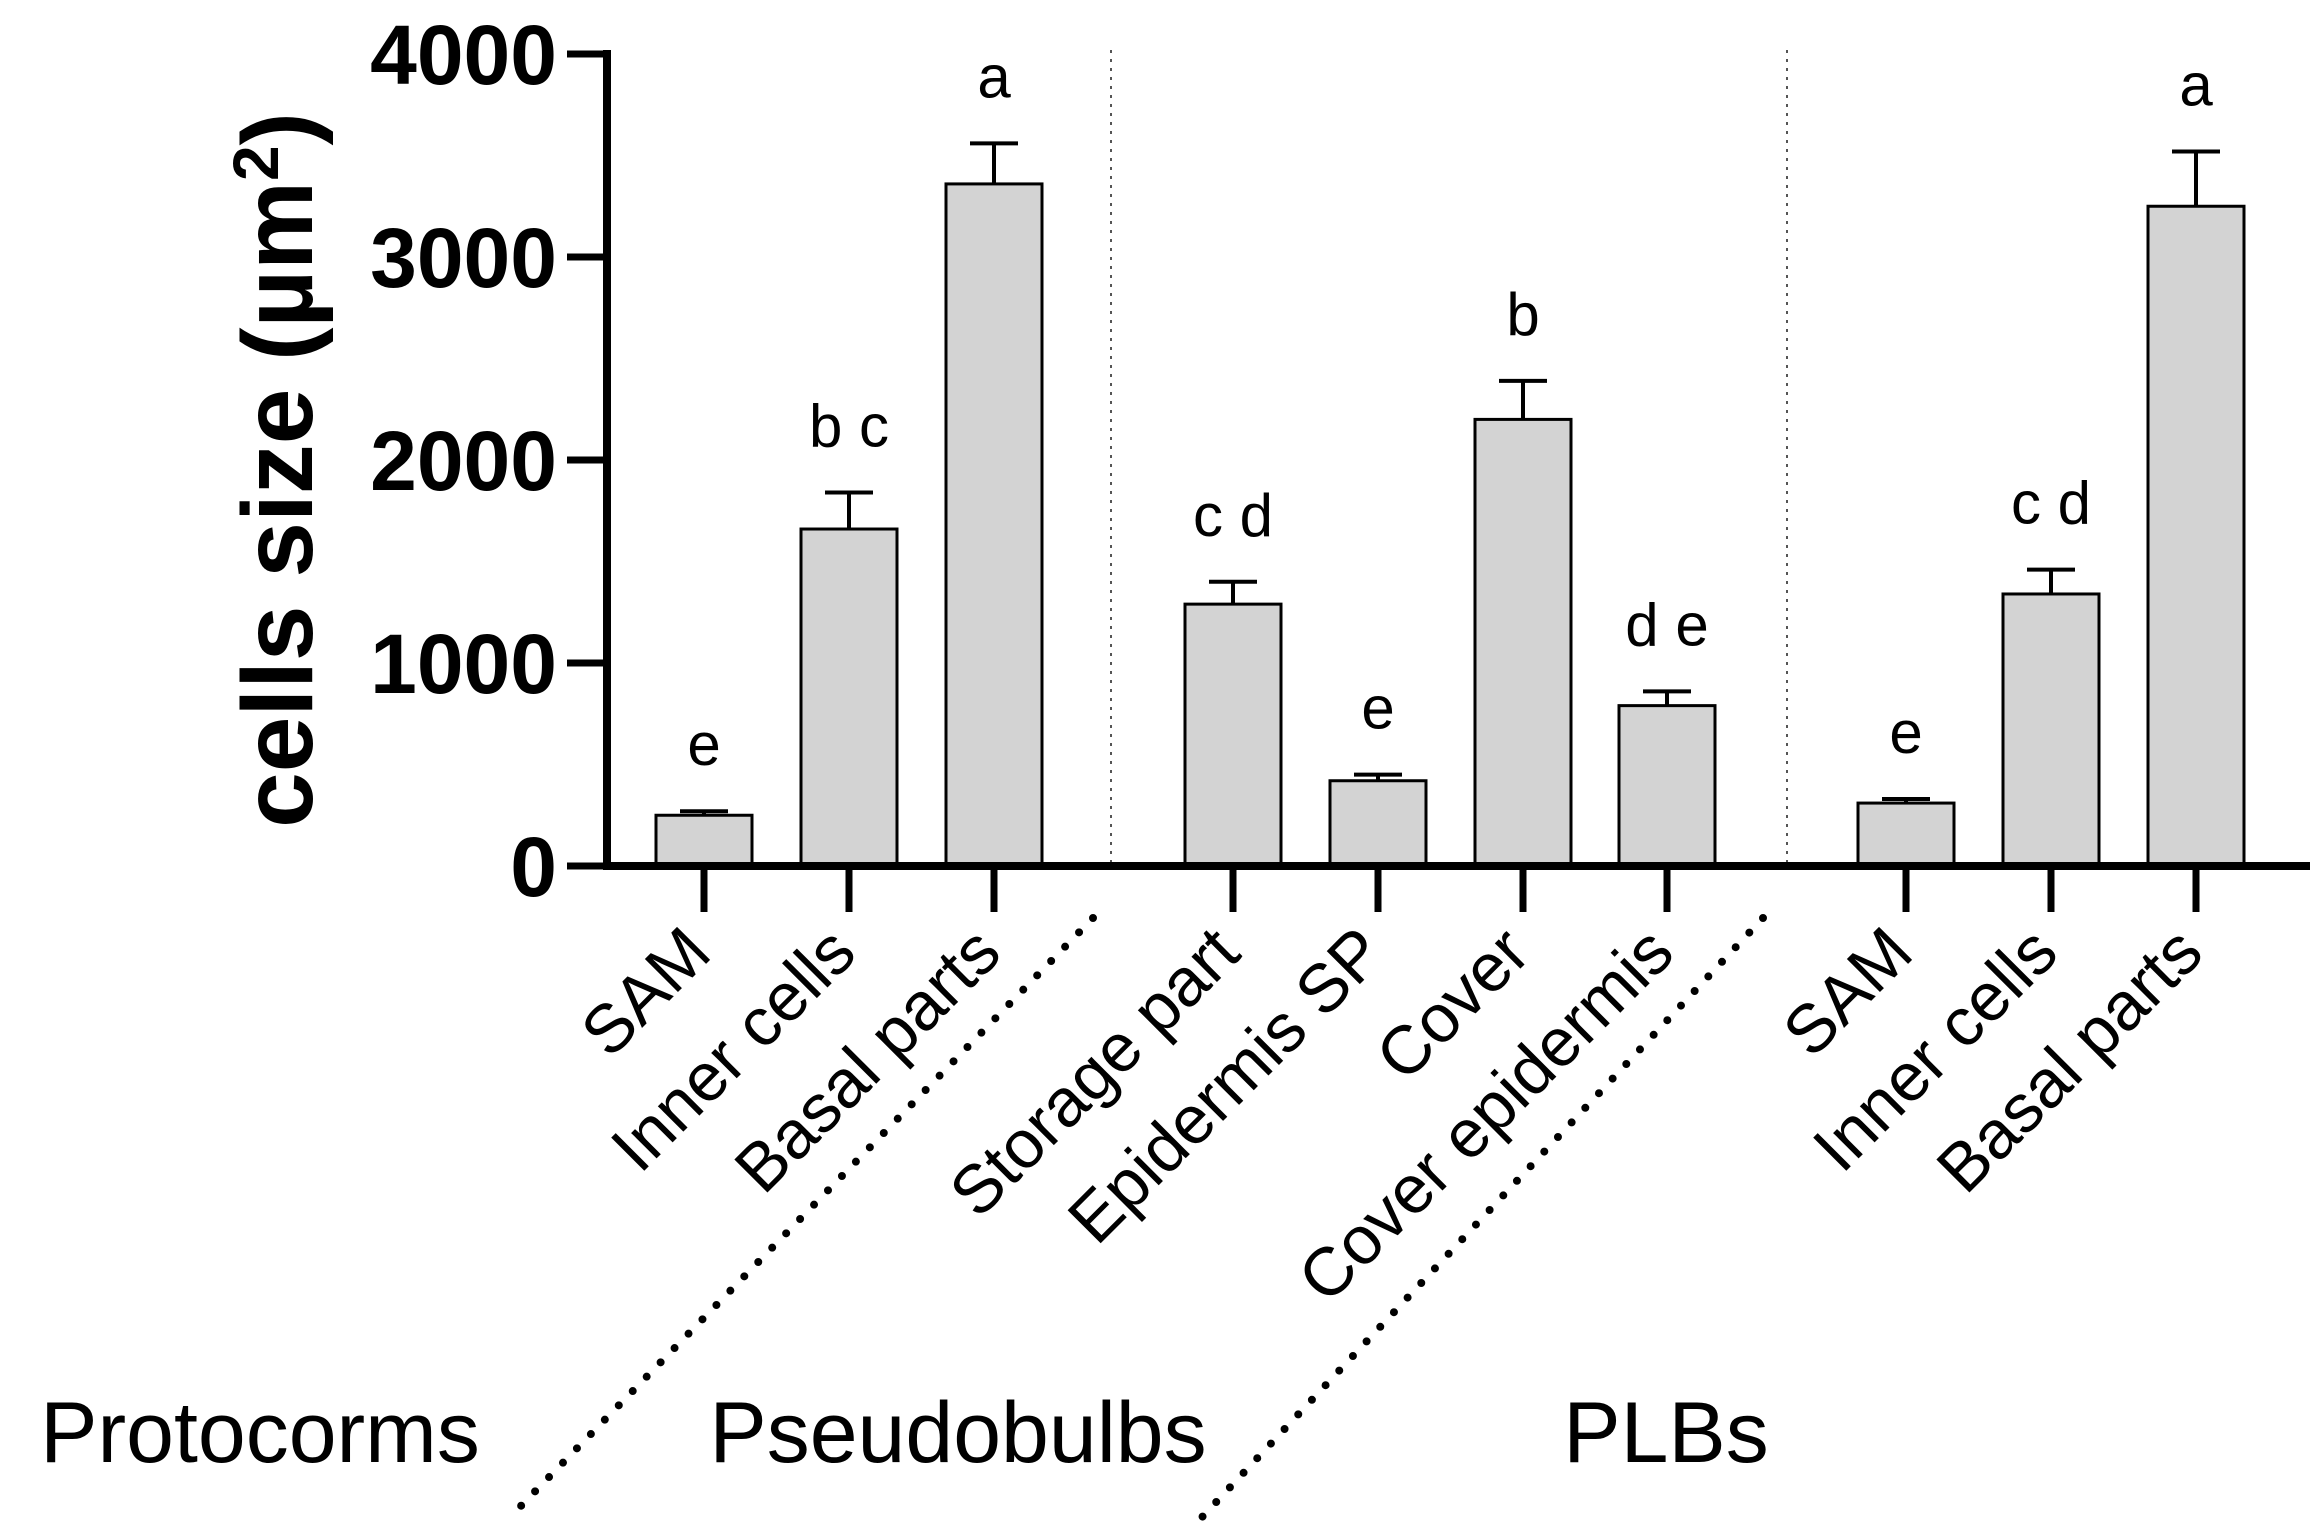 The width and height of the screenshot is (2310, 1538). What do you see at coordinates (1377, 708) in the screenshot?
I see `significance-label-5: e` at bounding box center [1377, 708].